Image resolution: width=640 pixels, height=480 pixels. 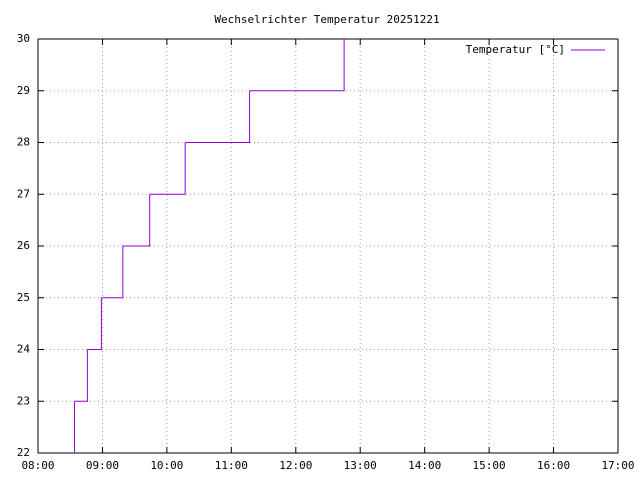 What do you see at coordinates (295, 465) in the screenshot?
I see `x-tick-label: 12:00` at bounding box center [295, 465].